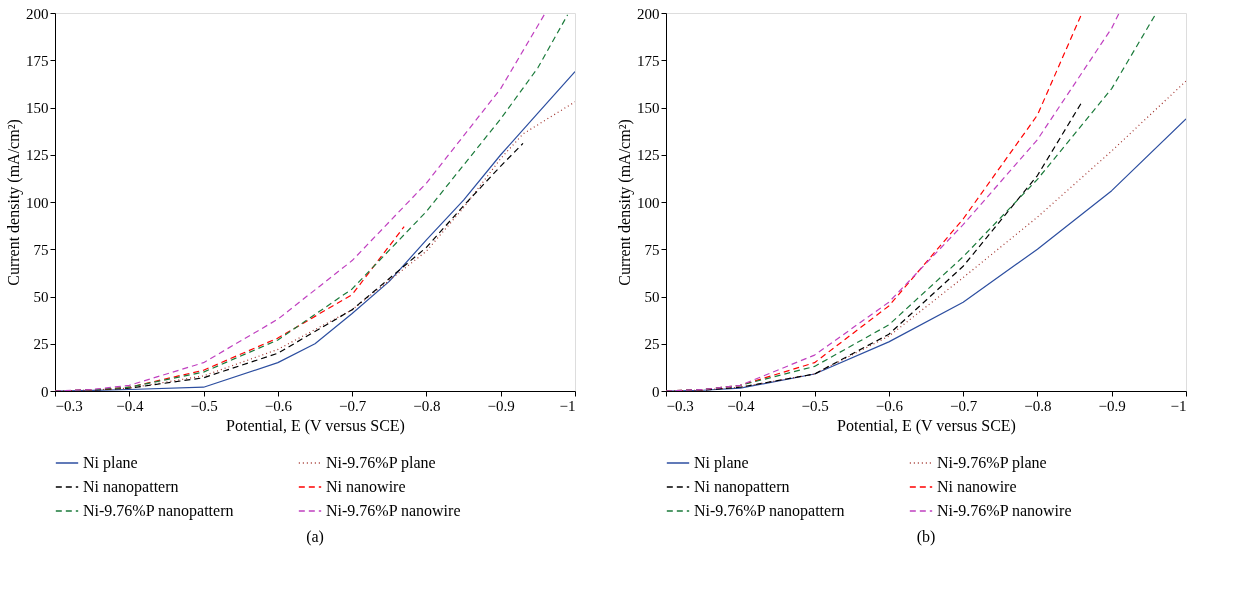 The image size is (1258, 599). What do you see at coordinates (926, 537) in the screenshot?
I see `text: (b)` at bounding box center [926, 537].